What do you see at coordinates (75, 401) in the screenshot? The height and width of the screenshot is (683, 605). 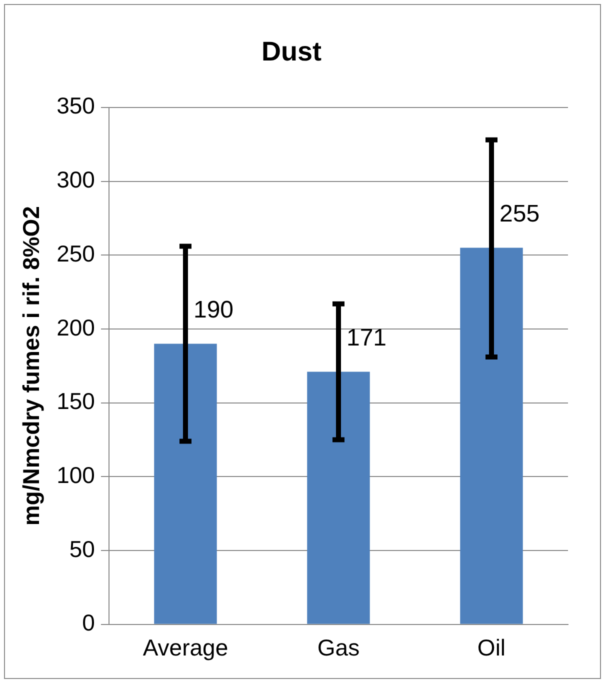 I see `y-tick-label: 150` at bounding box center [75, 401].